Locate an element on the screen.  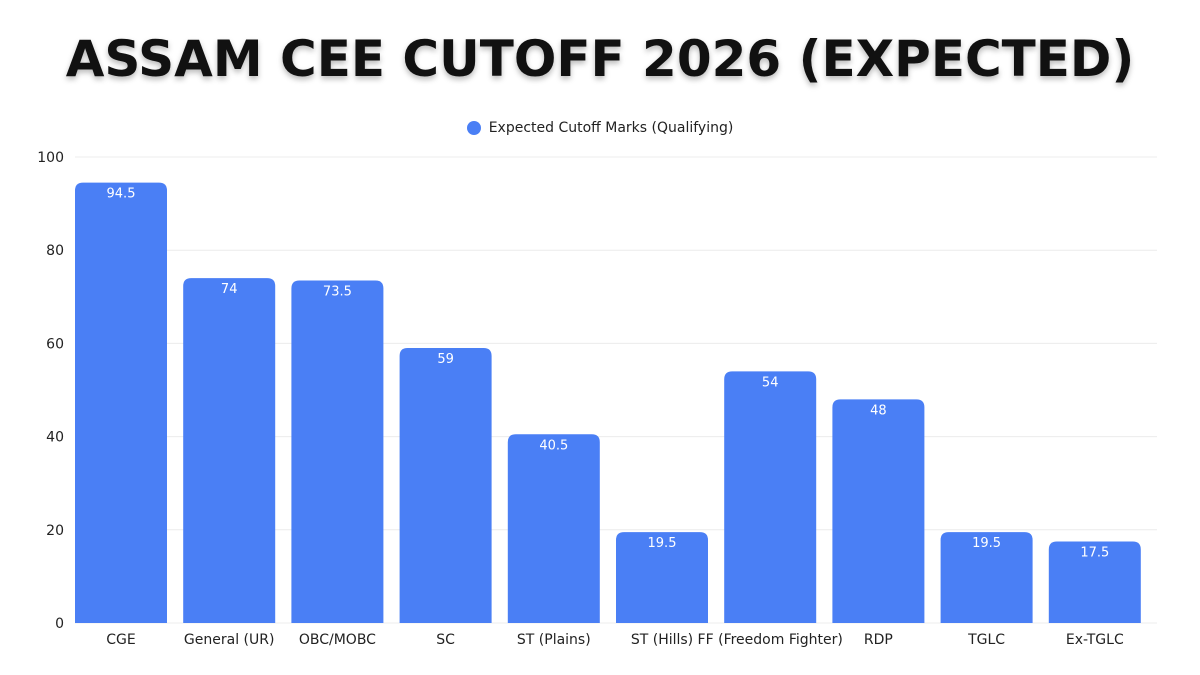
x-tick-label: SC is located at coordinates (445, 640).